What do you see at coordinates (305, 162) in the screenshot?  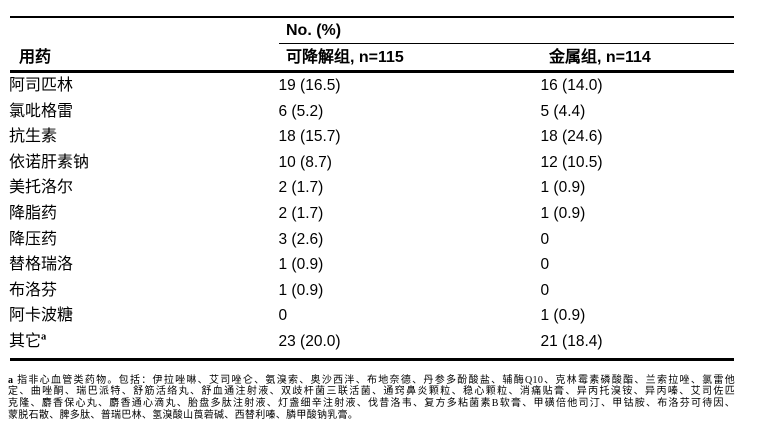 I see `biodegradable-group-value-cell: 10 (8.7)` at bounding box center [305, 162].